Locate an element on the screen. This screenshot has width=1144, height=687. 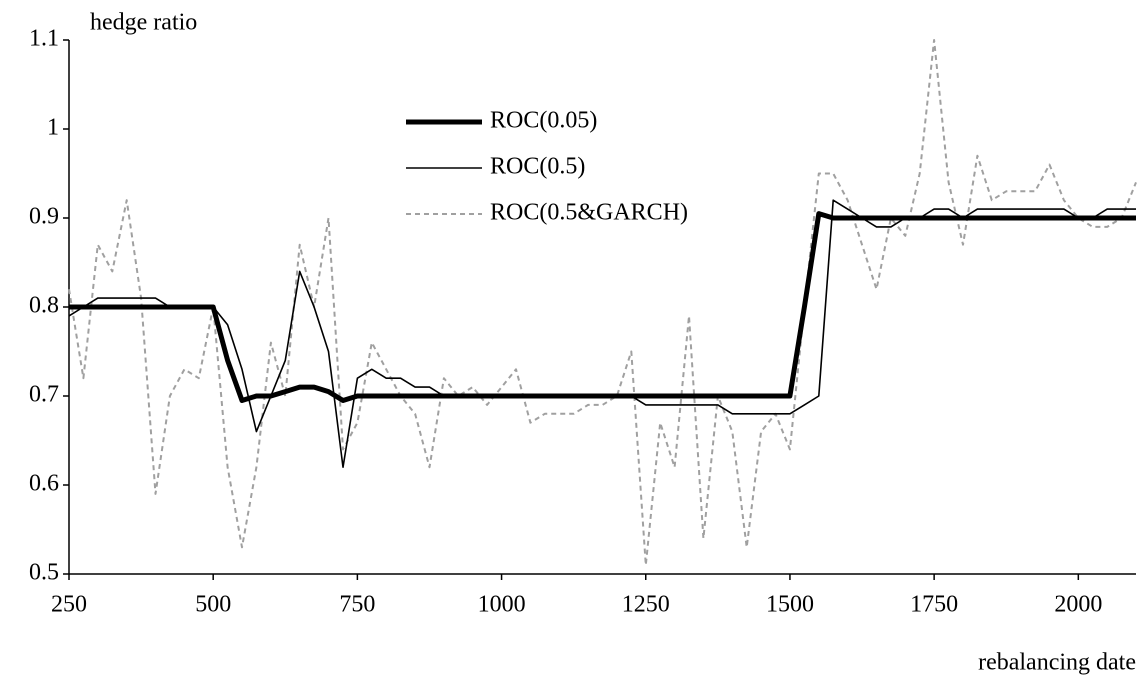
y-tick-label: 0.6 is located at coordinates (44, 484).